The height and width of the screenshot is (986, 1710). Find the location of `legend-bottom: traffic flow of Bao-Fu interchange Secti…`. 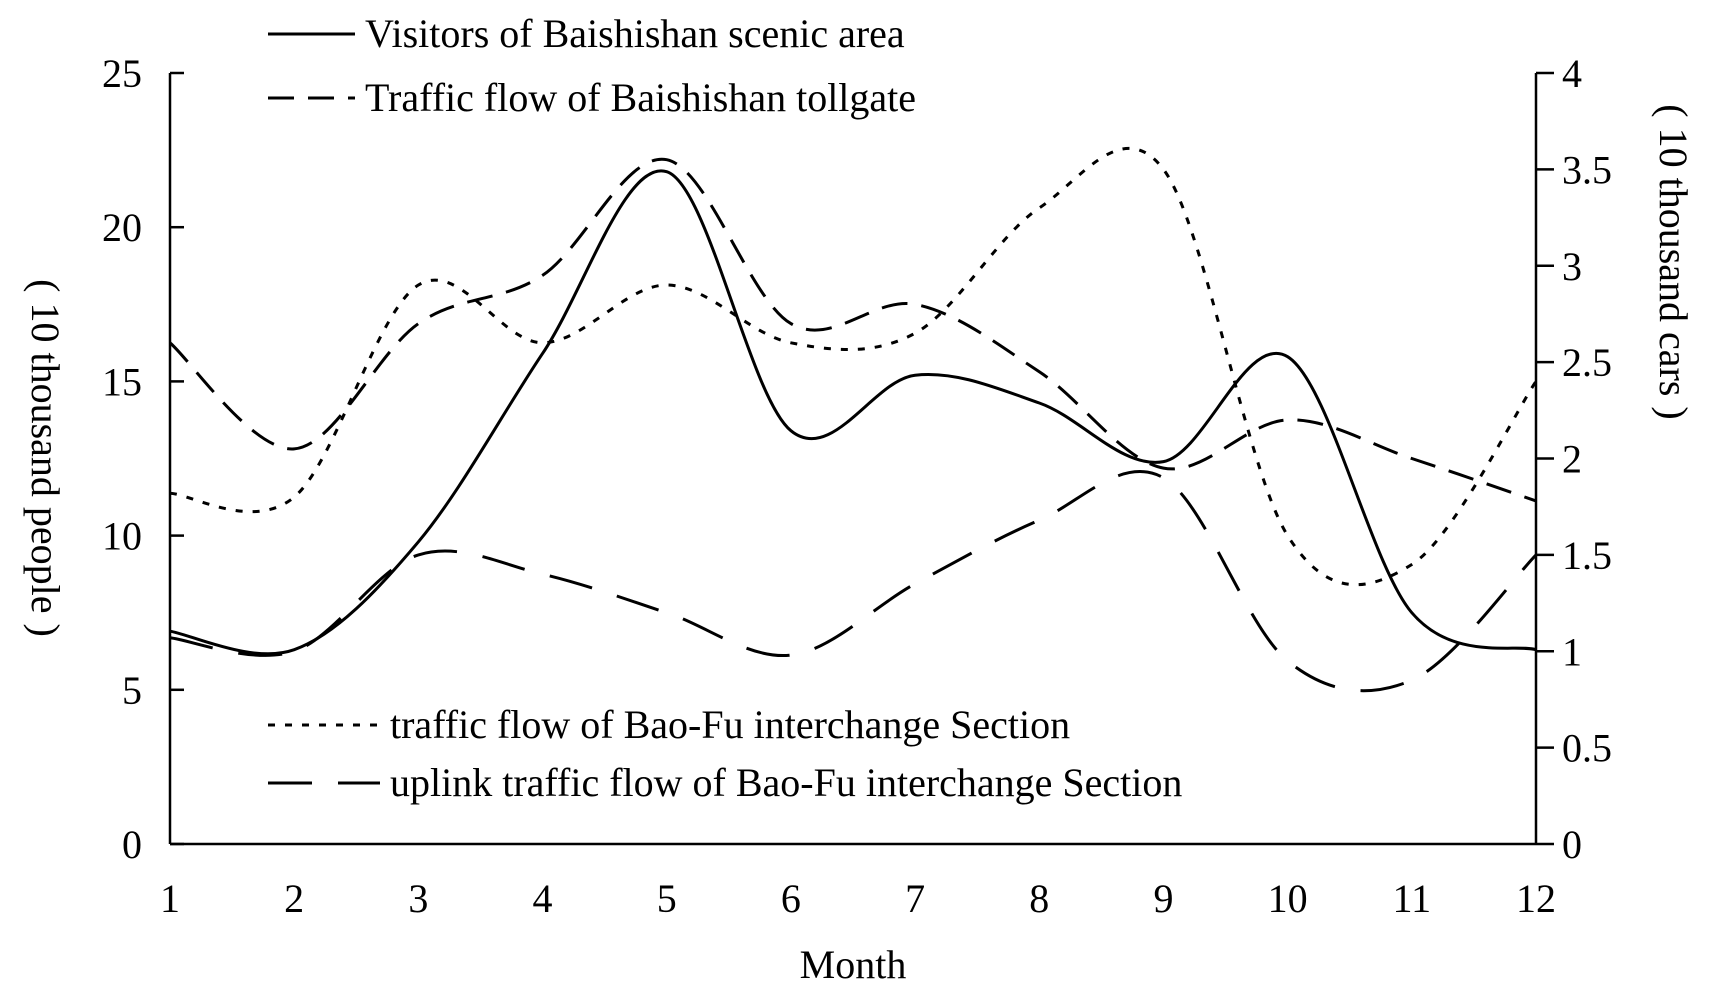

legend-bottom: traffic flow of Bao-Fu interchange Secti… is located at coordinates (725, 753).